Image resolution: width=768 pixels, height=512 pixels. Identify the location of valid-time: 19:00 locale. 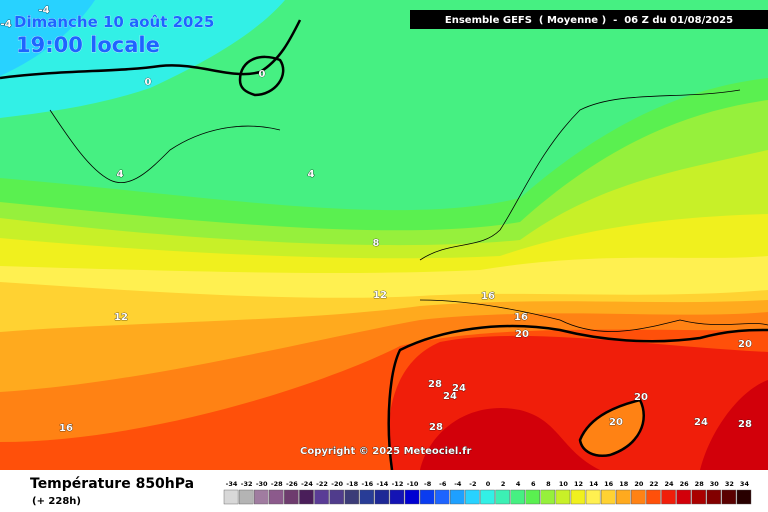
(88, 45).